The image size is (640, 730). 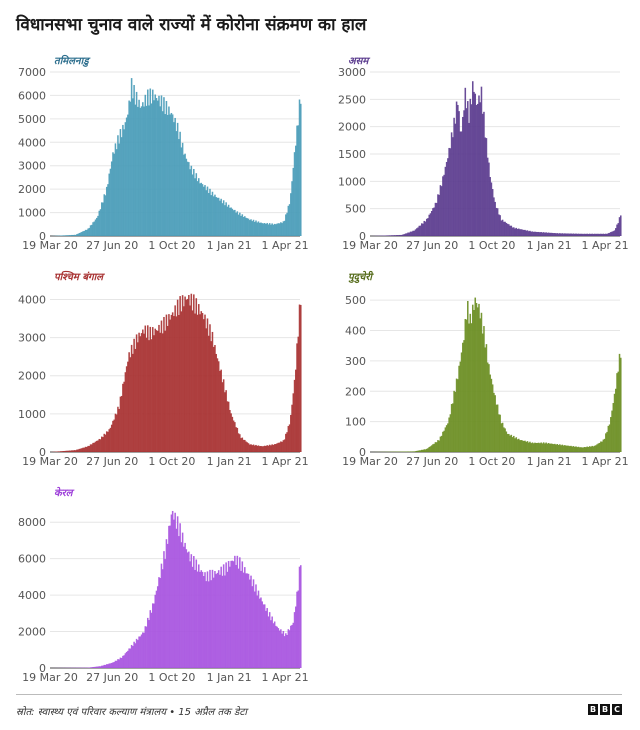 I want to click on y-tick-label: 200, so click(x=355, y=391).